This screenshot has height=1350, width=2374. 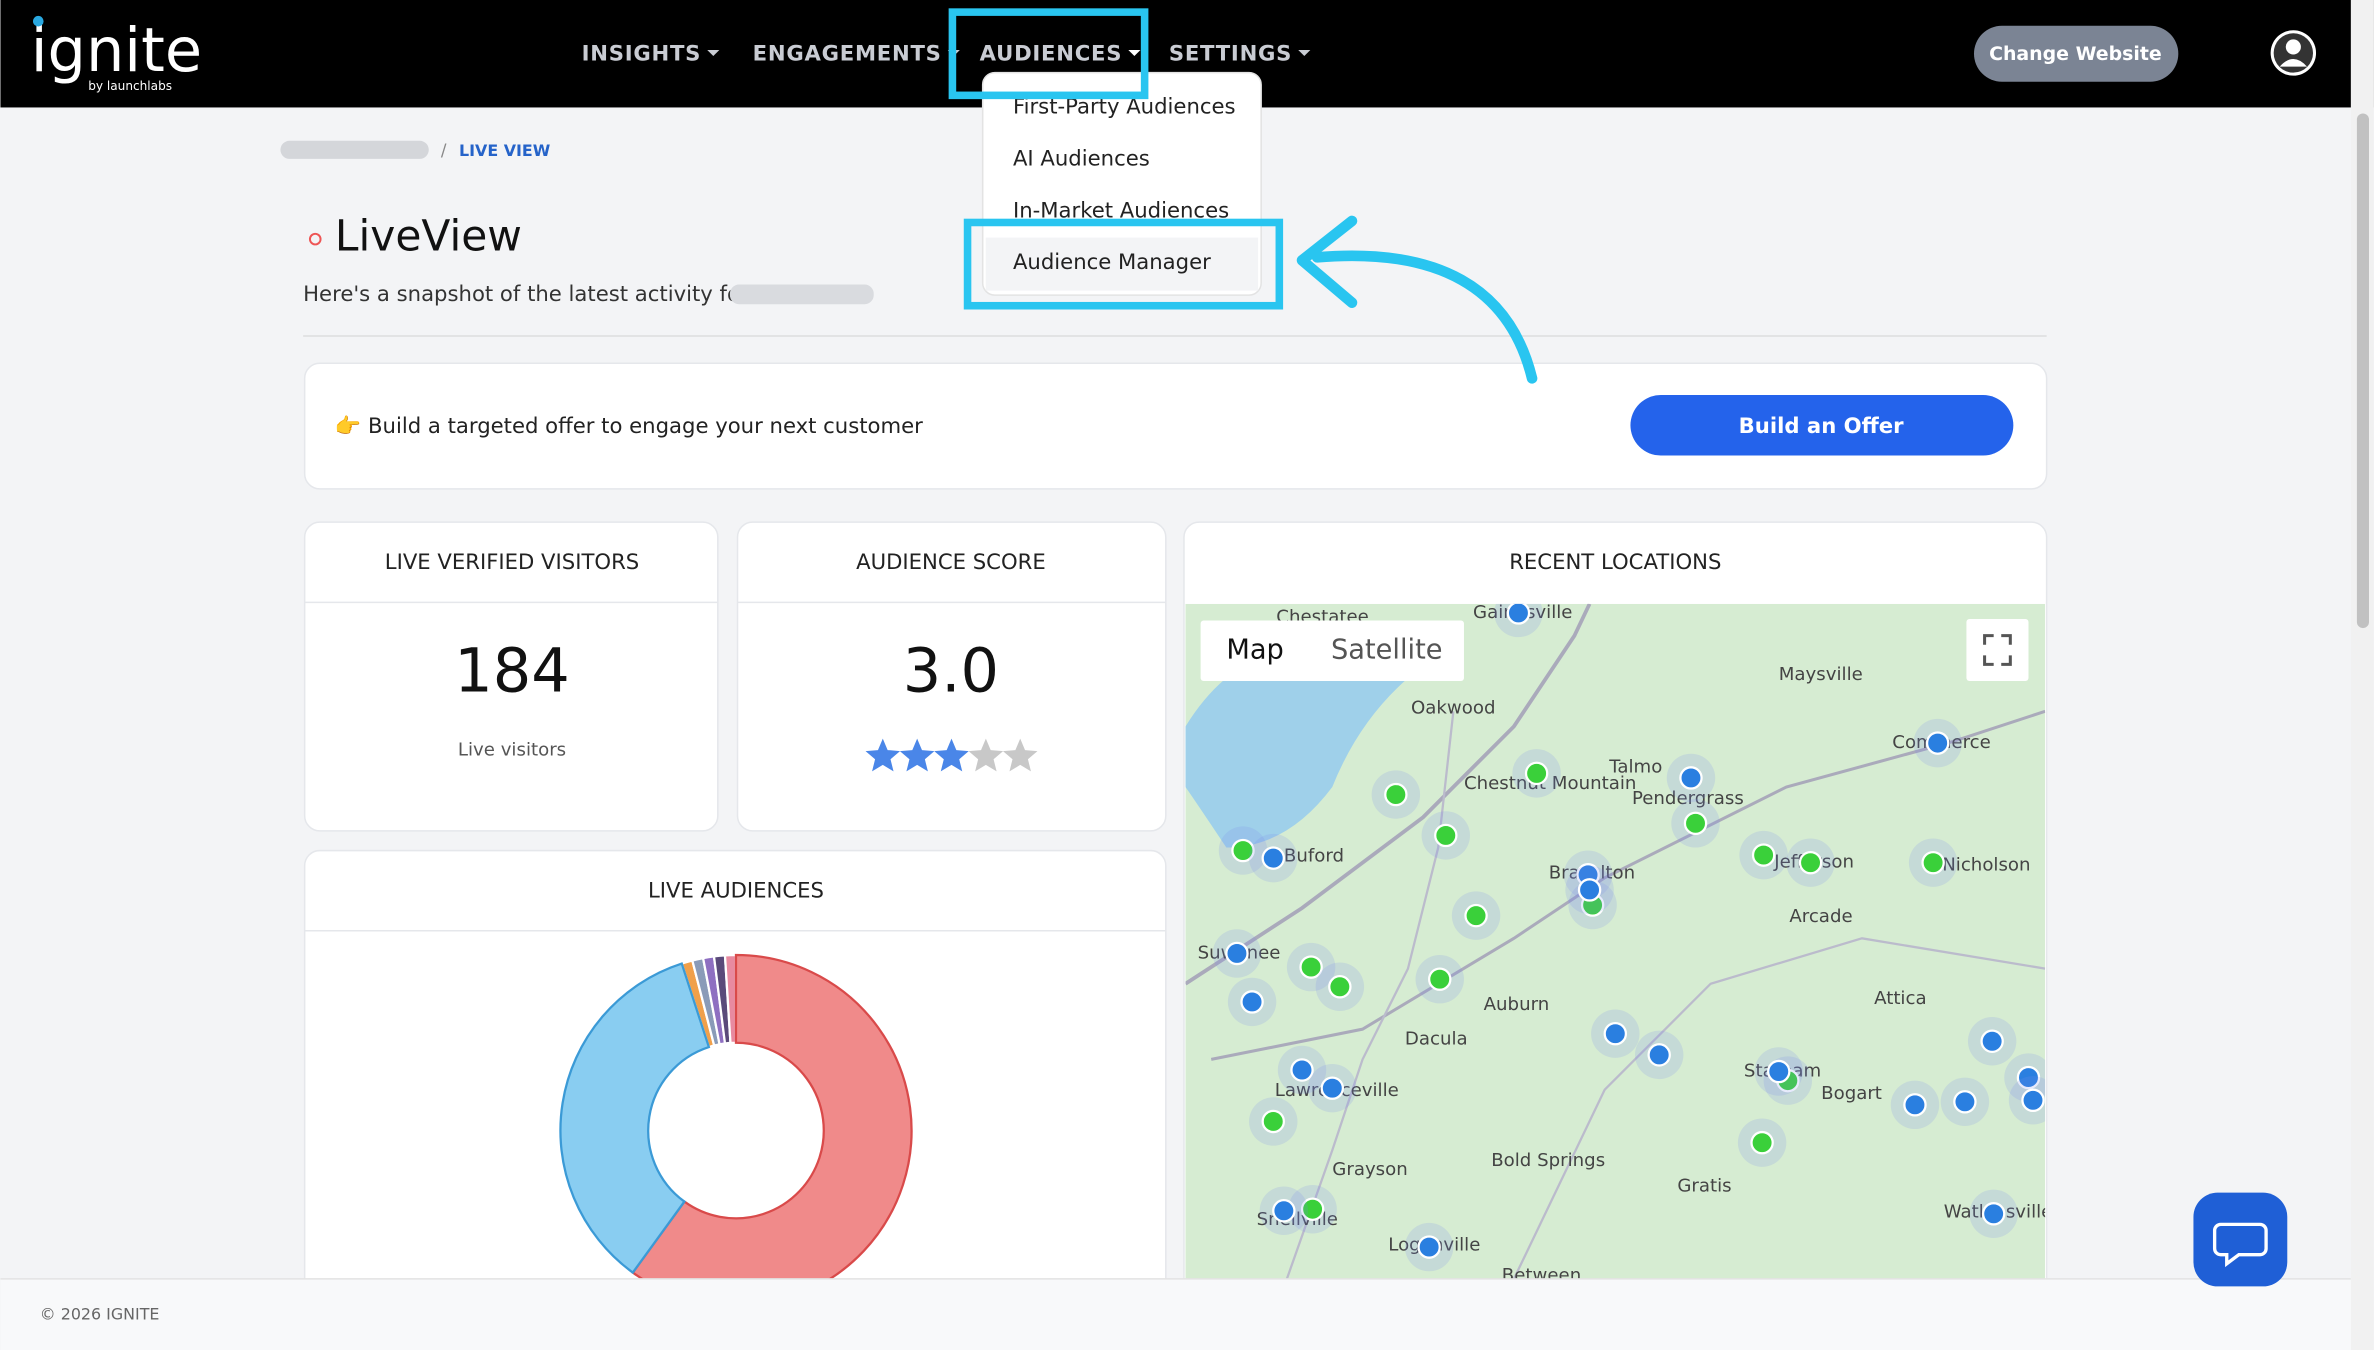 What do you see at coordinates (1230, 52) in the screenshot?
I see `nav-item: SETTINGS` at bounding box center [1230, 52].